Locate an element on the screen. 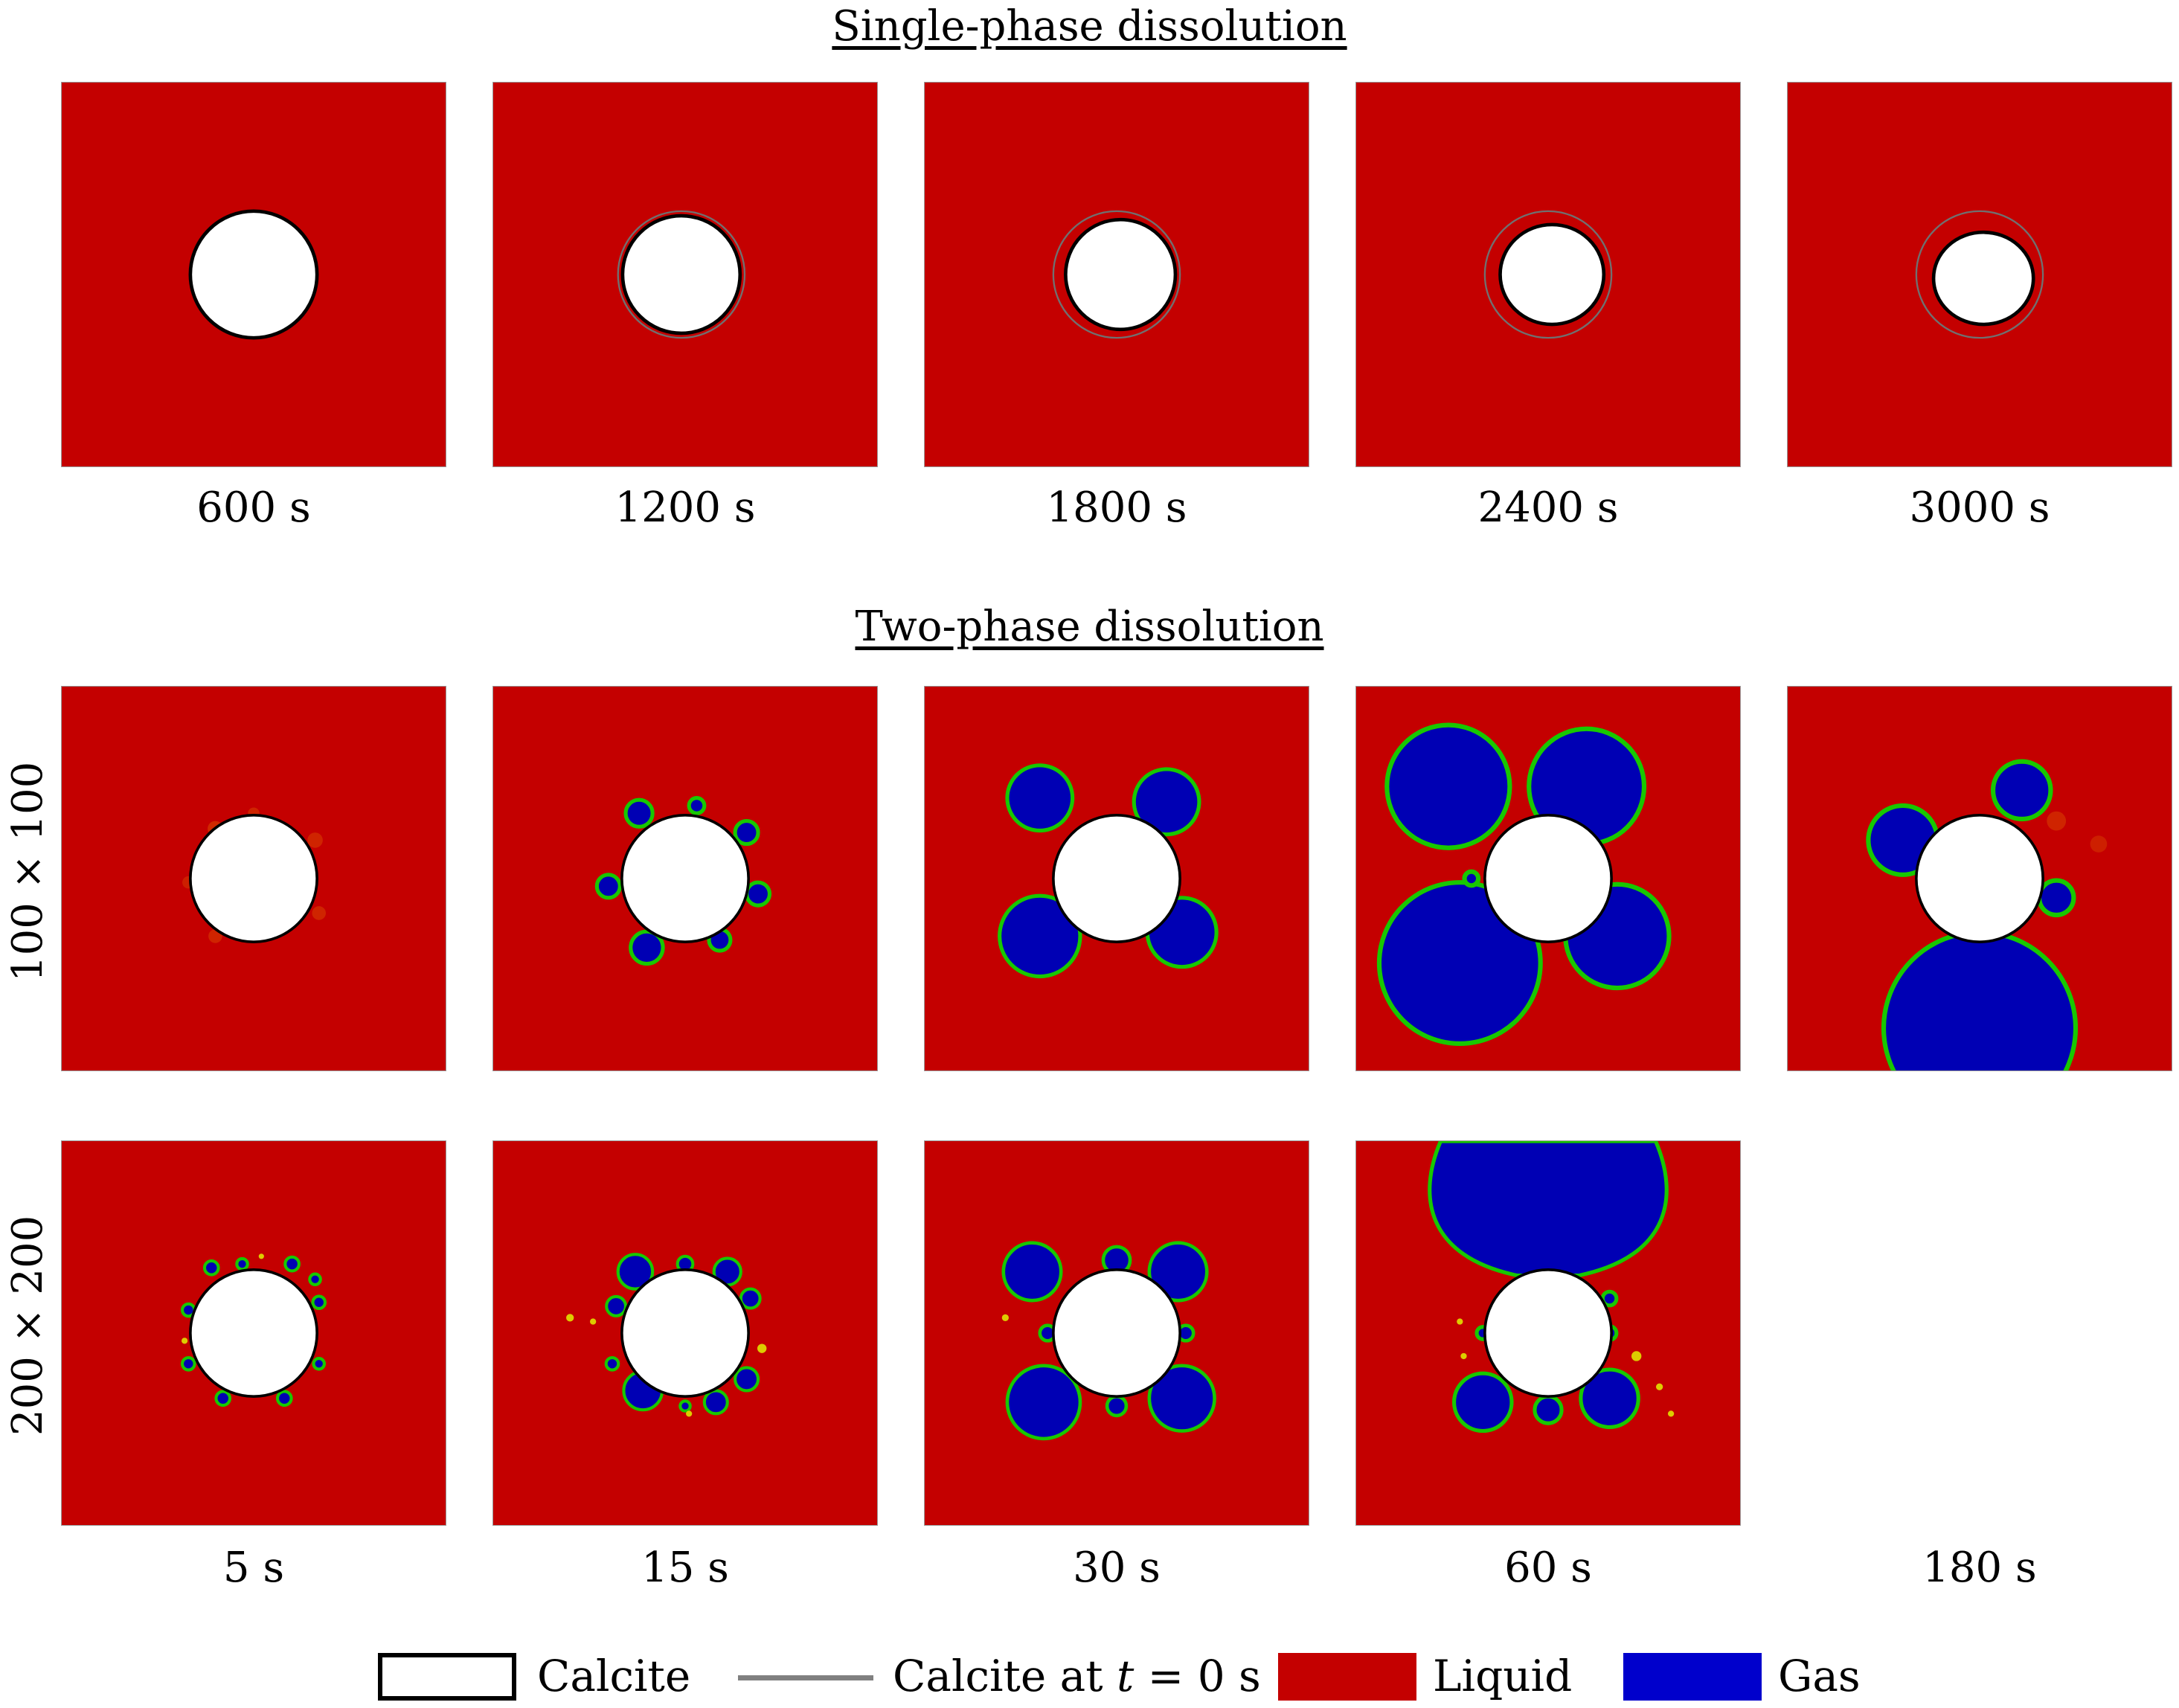 Image resolution: width=2179 pixels, height=1708 pixels. two-time-label-4: 60 s is located at coordinates (1548, 1568).